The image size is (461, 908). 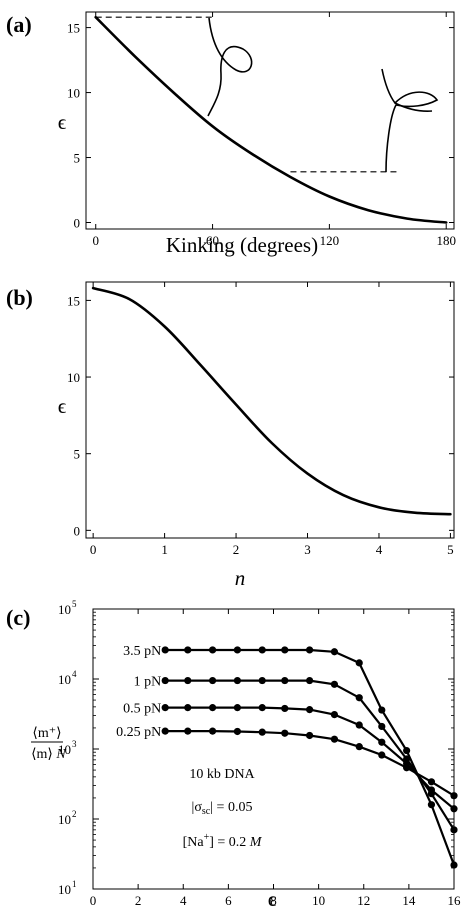 What do you see at coordinates (222, 808) in the screenshot?
I see `annotation-sigma: |σsc| = 0.05` at bounding box center [222, 808].